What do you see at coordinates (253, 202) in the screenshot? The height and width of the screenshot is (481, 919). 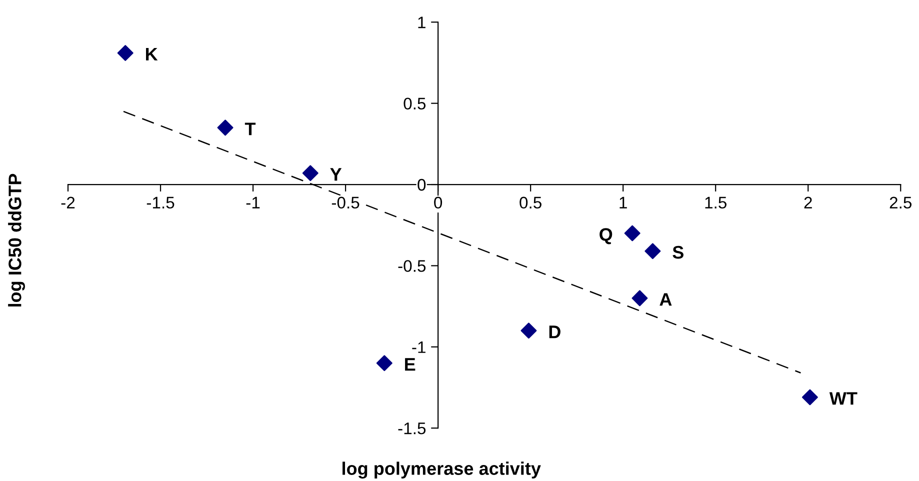 I see `x-tick-label: -1` at bounding box center [253, 202].